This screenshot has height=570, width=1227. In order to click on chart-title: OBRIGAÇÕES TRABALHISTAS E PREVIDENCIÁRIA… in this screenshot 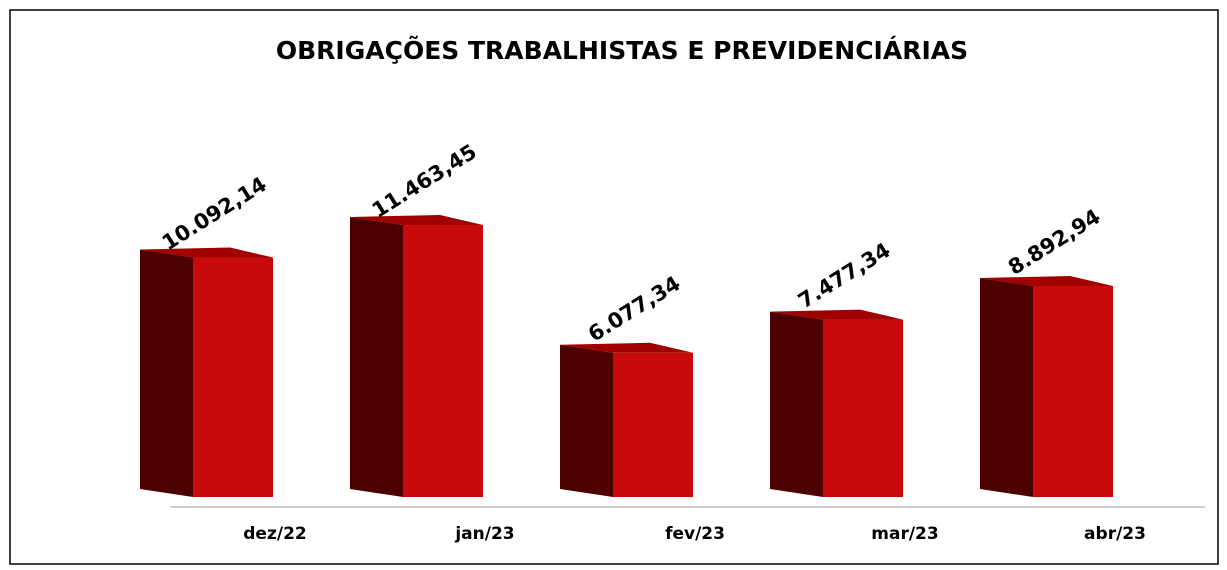, I will do `click(622, 50)`.